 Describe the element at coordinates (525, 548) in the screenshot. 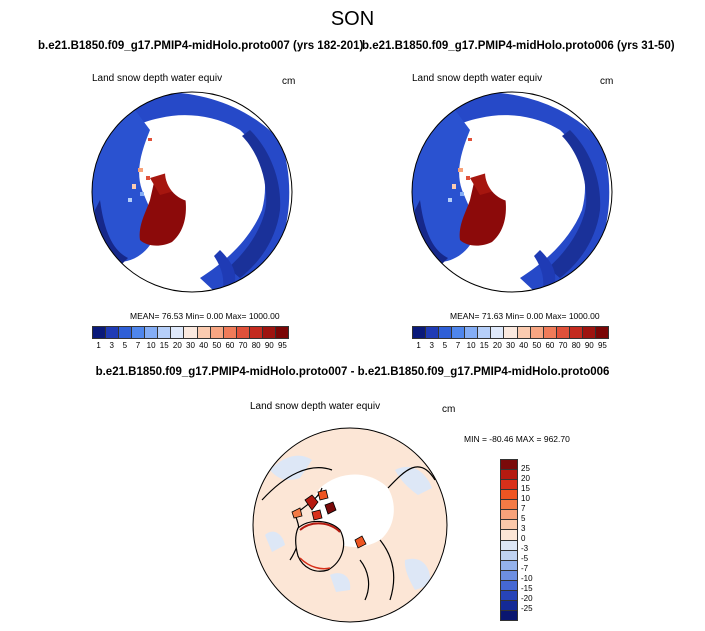

I see `difference-colorbar-tick-label: -3` at that location.